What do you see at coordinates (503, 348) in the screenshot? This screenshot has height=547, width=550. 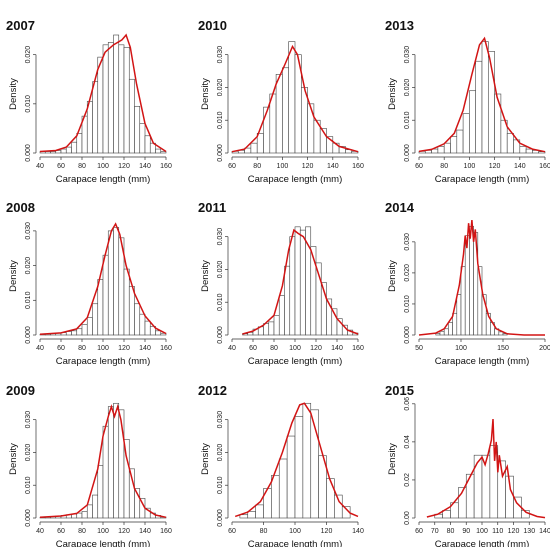 I see `x-tick-label: 150` at bounding box center [503, 348].